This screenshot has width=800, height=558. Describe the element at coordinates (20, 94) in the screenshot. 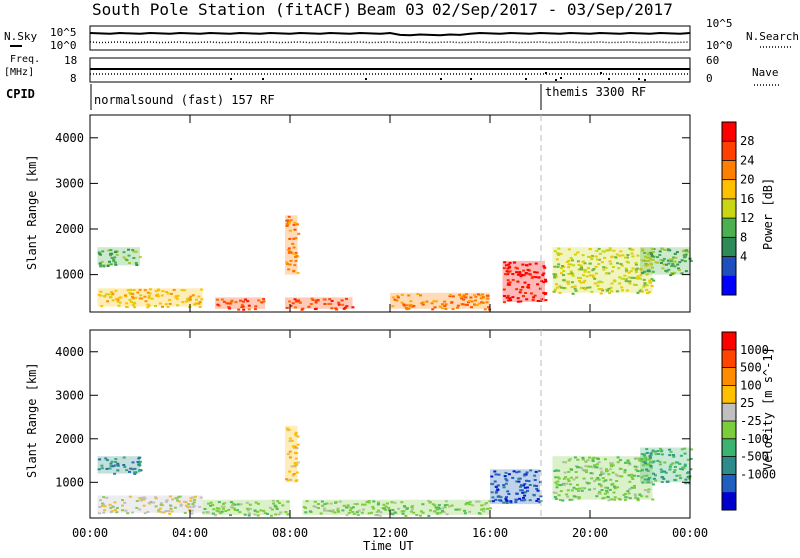

I see `cpid-label: CPID` at that location.